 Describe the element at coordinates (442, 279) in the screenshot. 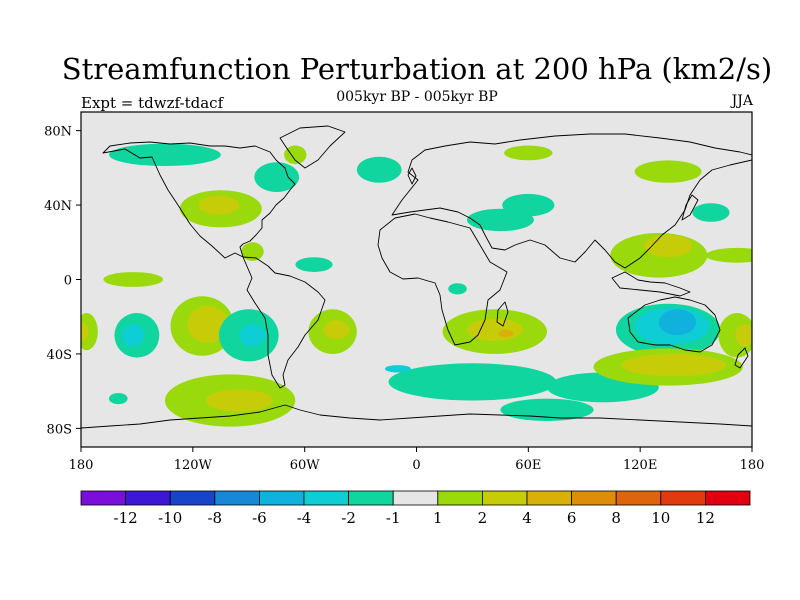

I see `coast-africa` at that location.